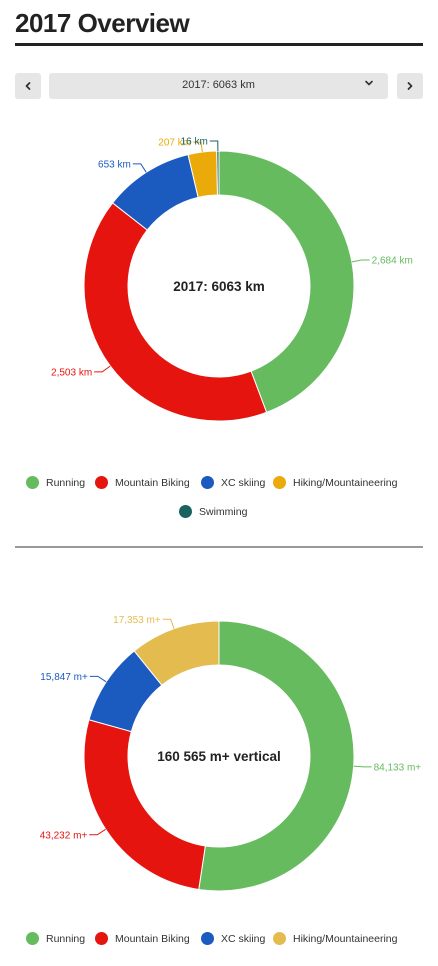  I want to click on data-label-xc-skiing: 653 km, so click(114, 164).